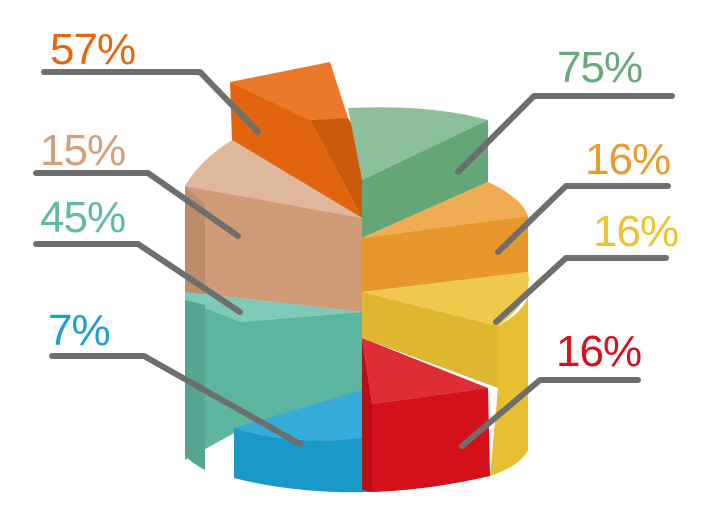 Image resolution: width=717 pixels, height=520 pixels. Describe the element at coordinates (93, 49) in the screenshot. I see `slice-label-57: 57%` at that location.